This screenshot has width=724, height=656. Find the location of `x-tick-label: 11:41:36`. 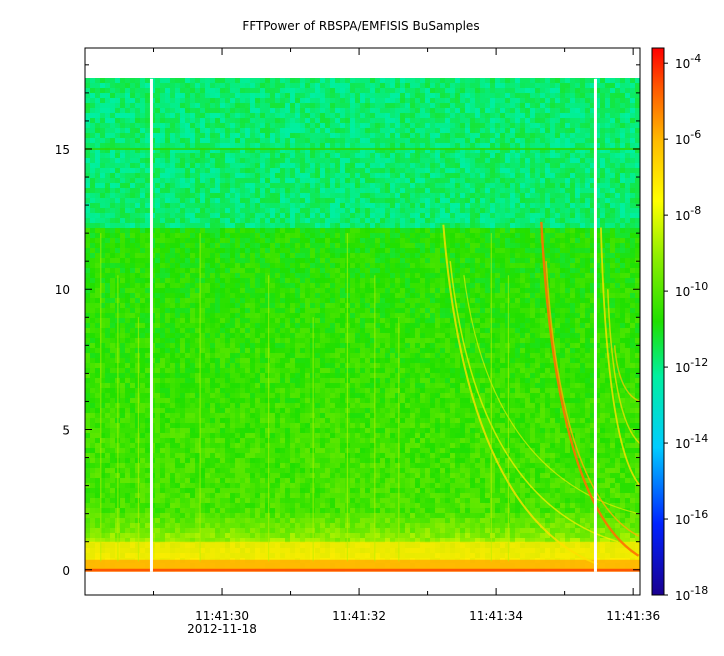

x-tick-label: 11:41:36 is located at coordinates (633, 616).